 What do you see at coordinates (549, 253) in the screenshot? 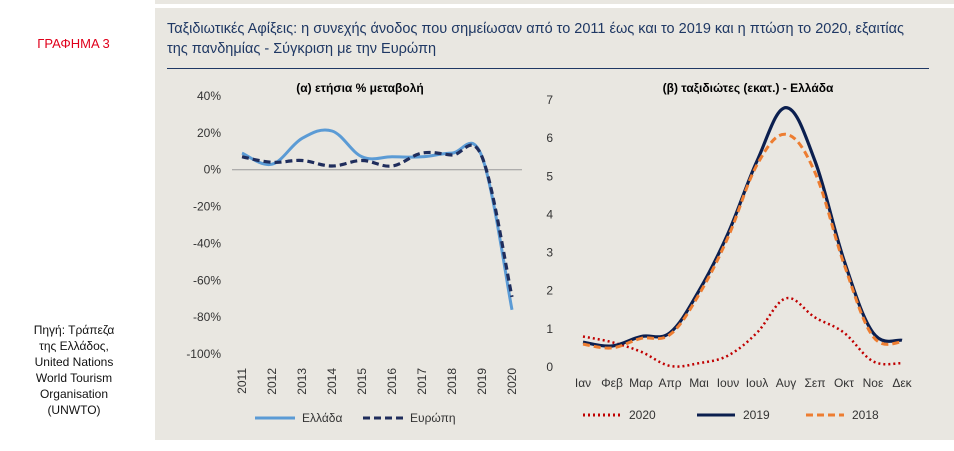
I see `chart-b-ytick: 3` at bounding box center [549, 253].